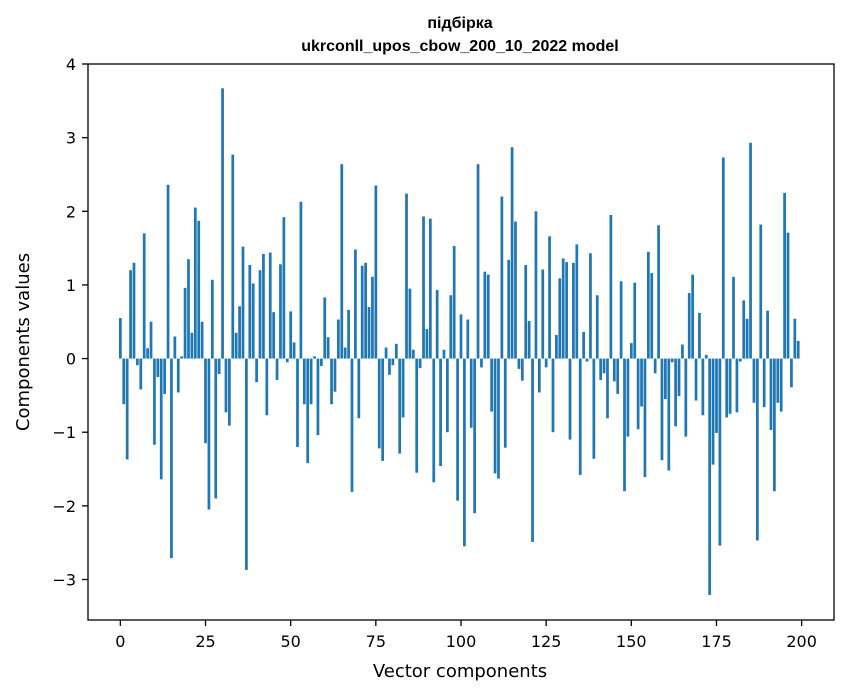  I want to click on y-axis-ticks: −3 −2 −1 0 1 2 3 4, so click(70, 322).